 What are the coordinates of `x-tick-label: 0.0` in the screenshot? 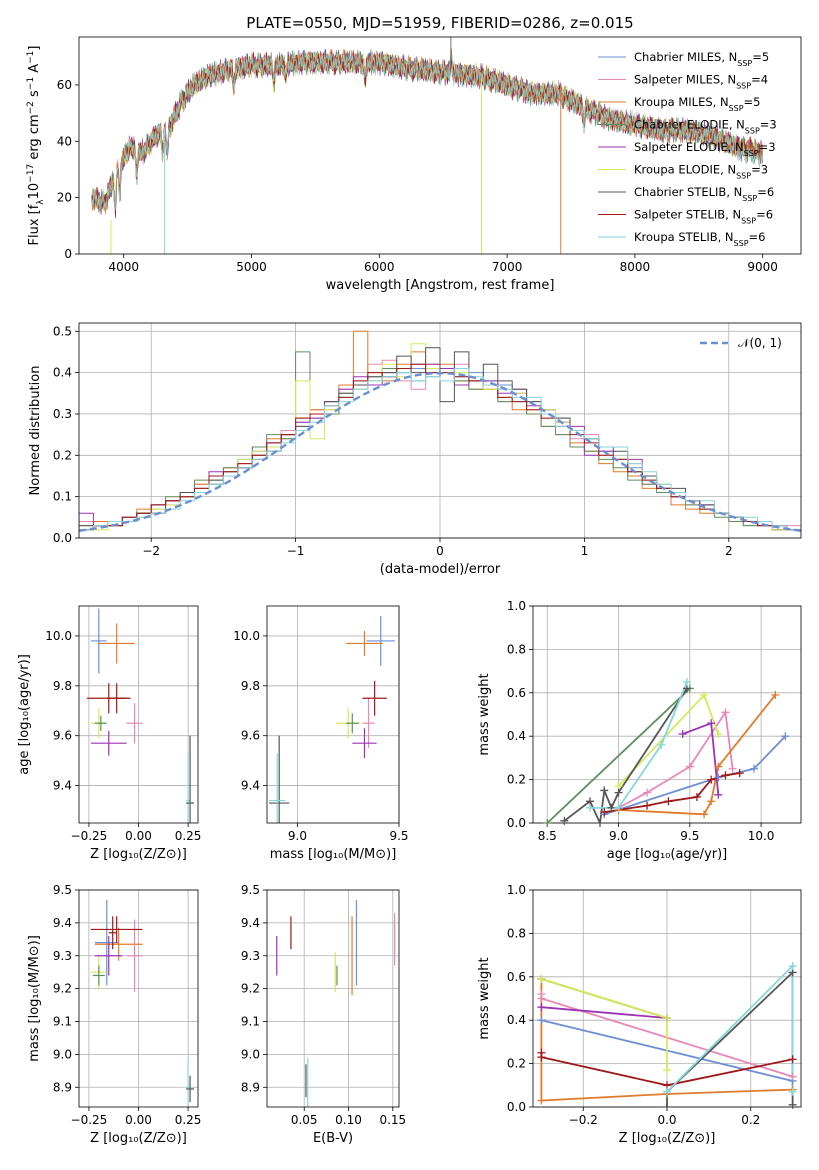 It's located at (666, 1120).